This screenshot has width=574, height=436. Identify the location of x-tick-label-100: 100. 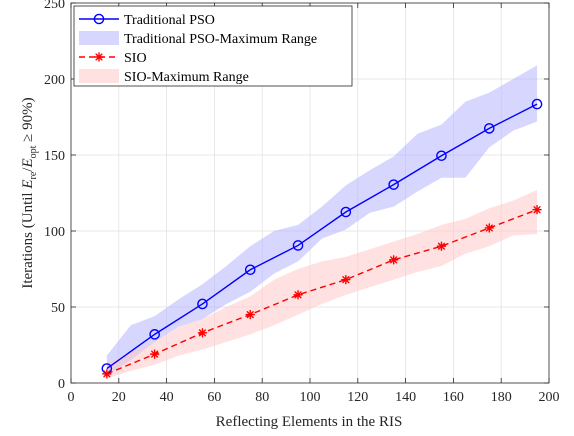
(310, 397).